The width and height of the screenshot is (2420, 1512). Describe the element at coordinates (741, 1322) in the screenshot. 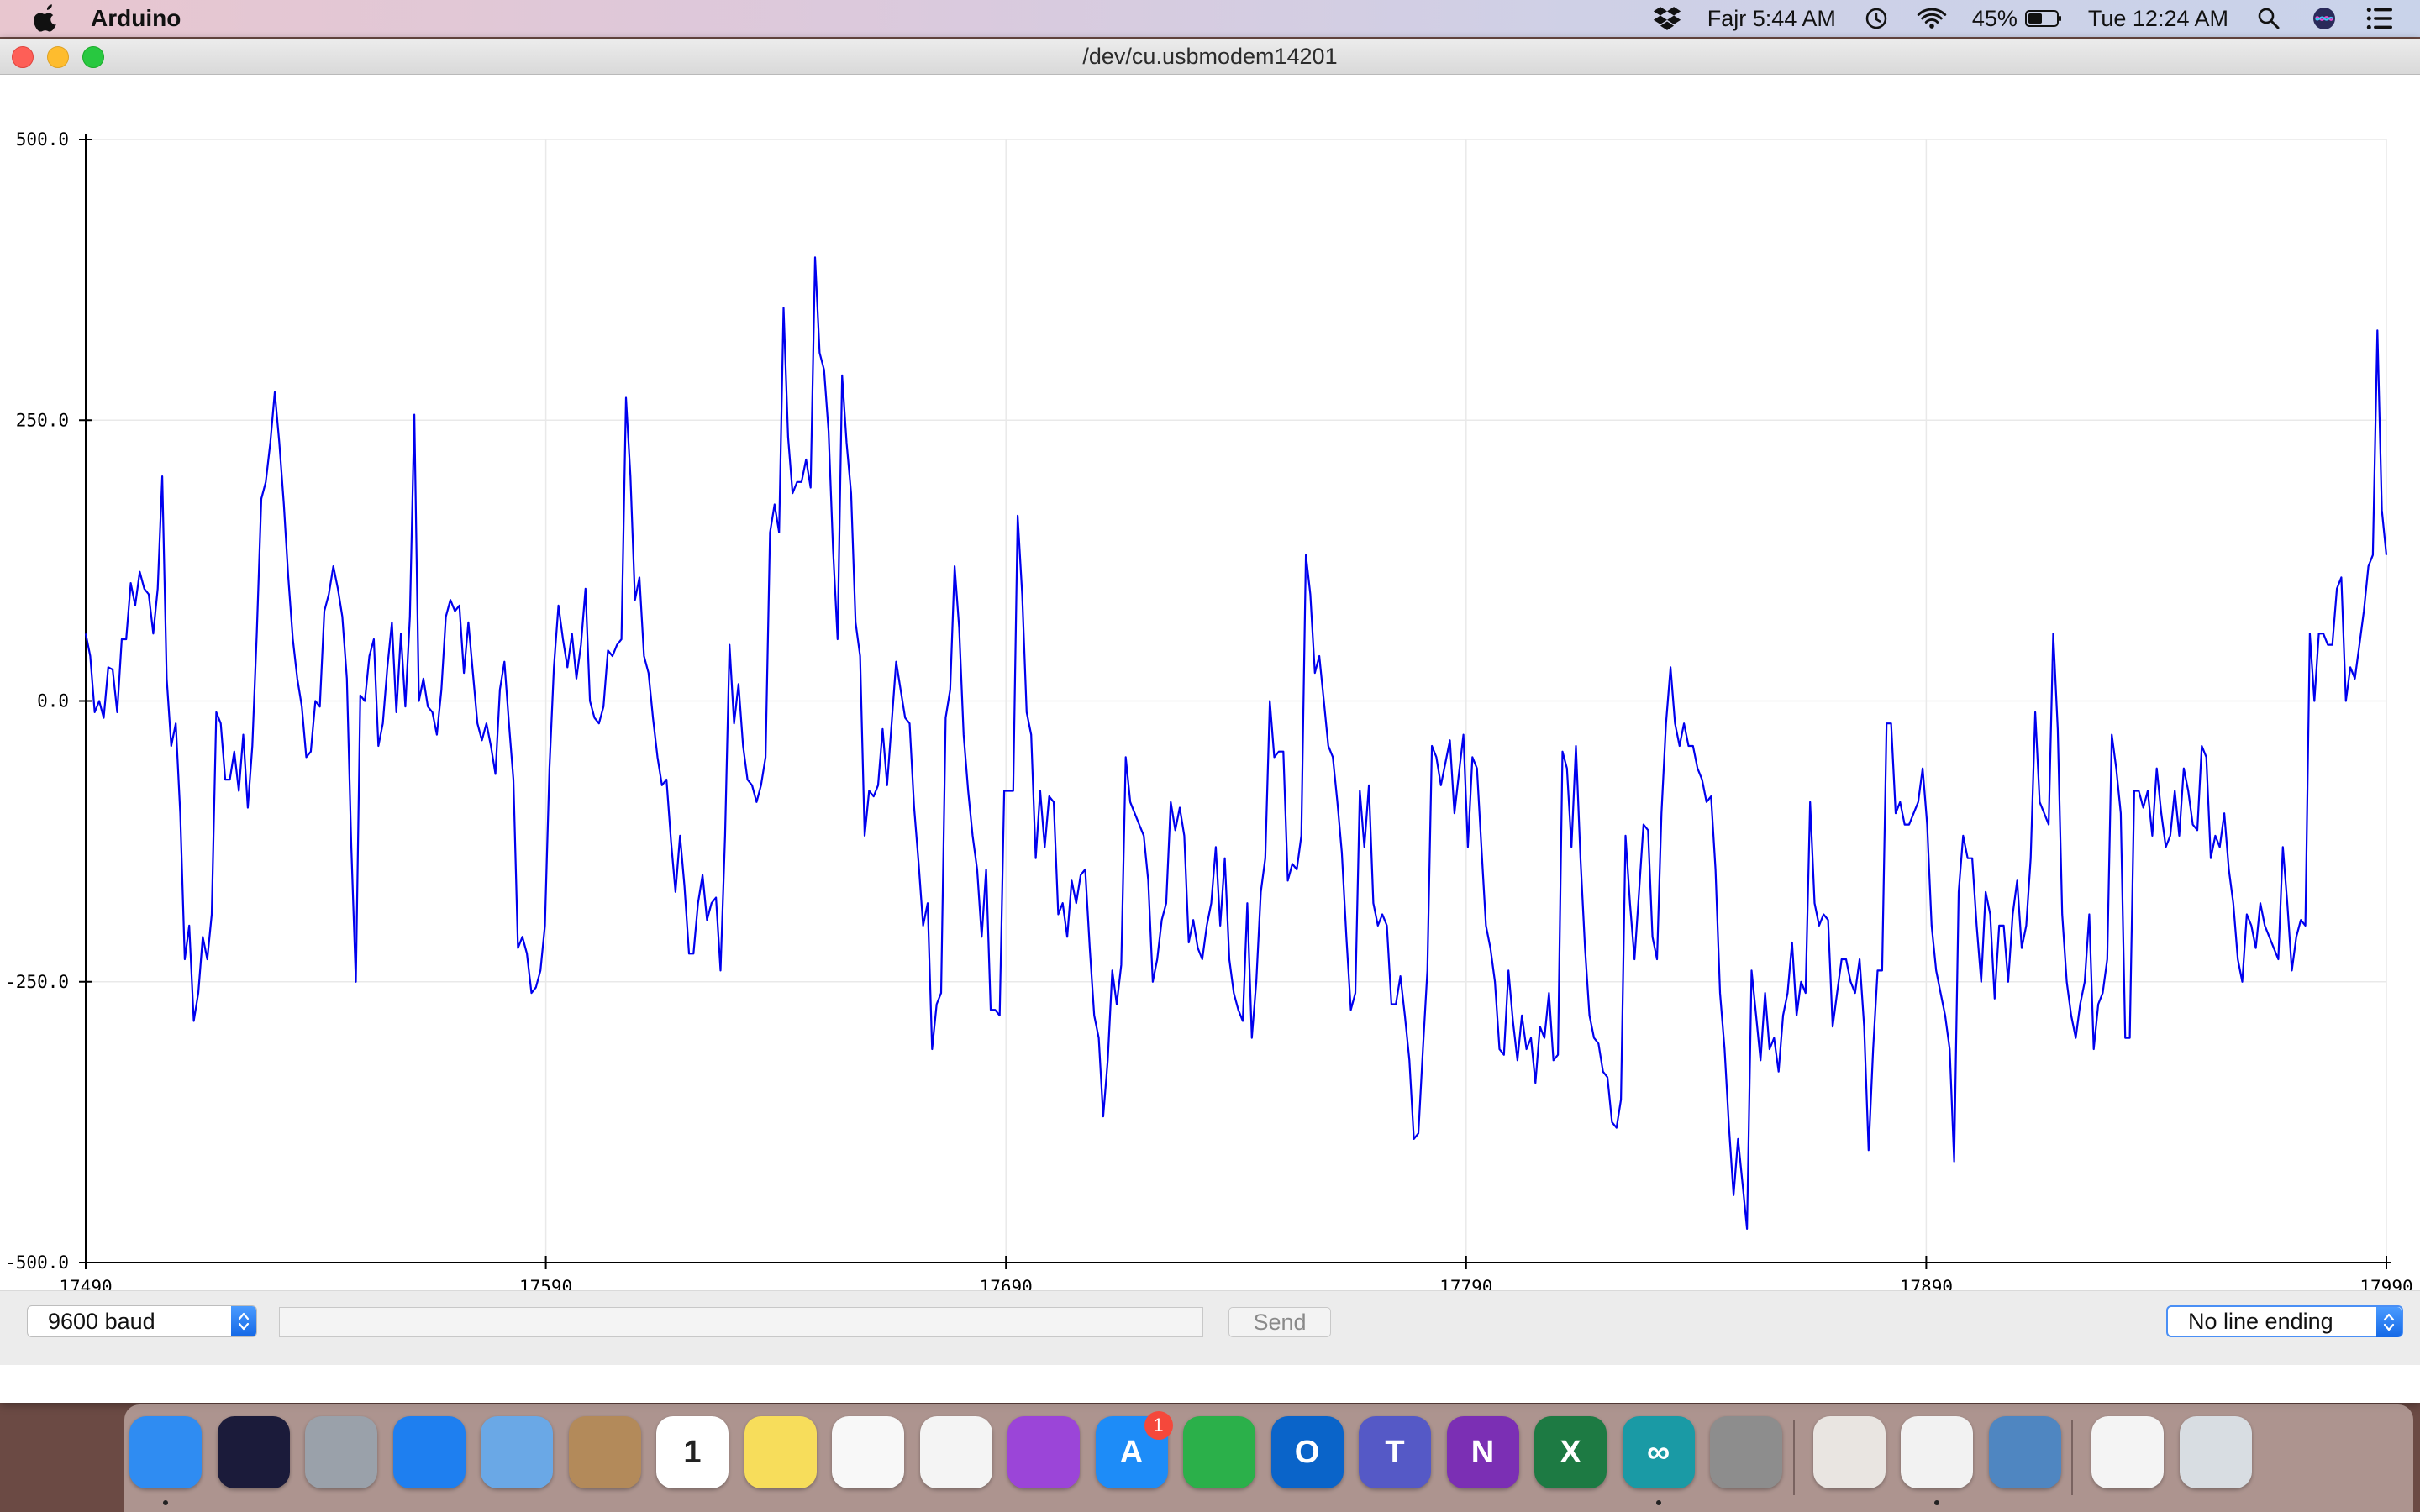

I see `serial-send-input` at that location.